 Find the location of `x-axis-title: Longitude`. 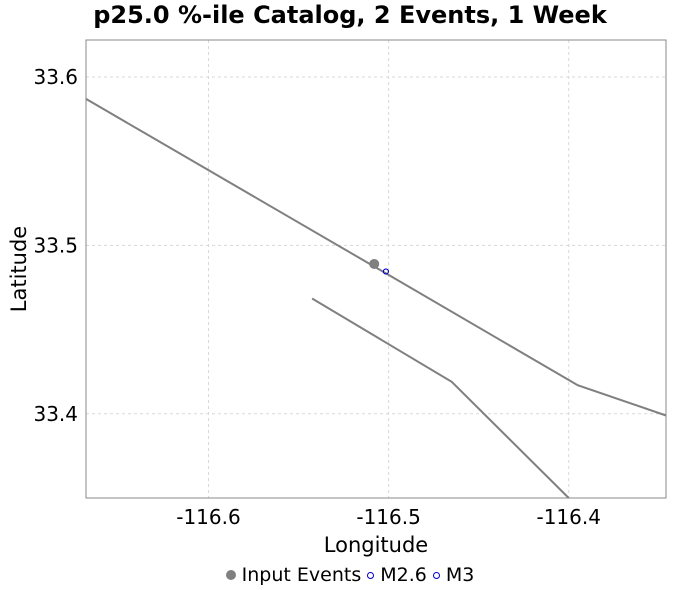

x-axis-title: Longitude is located at coordinates (376, 545).